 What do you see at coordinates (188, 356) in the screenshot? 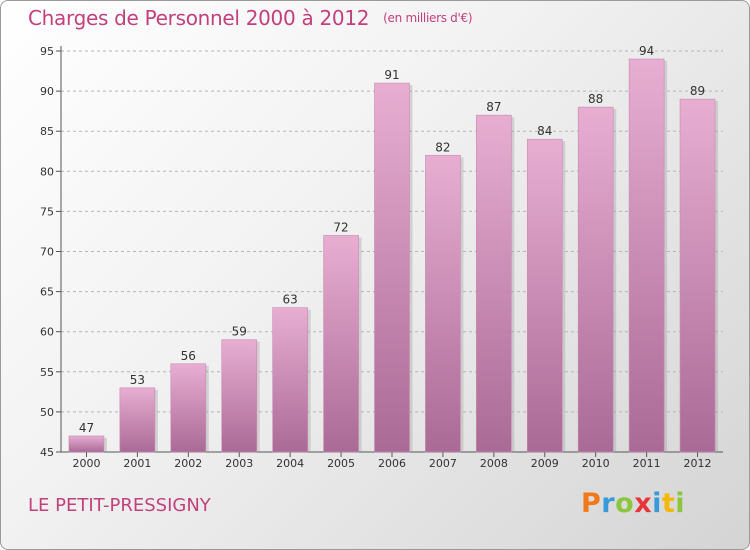
I see `value-label: 56` at bounding box center [188, 356].